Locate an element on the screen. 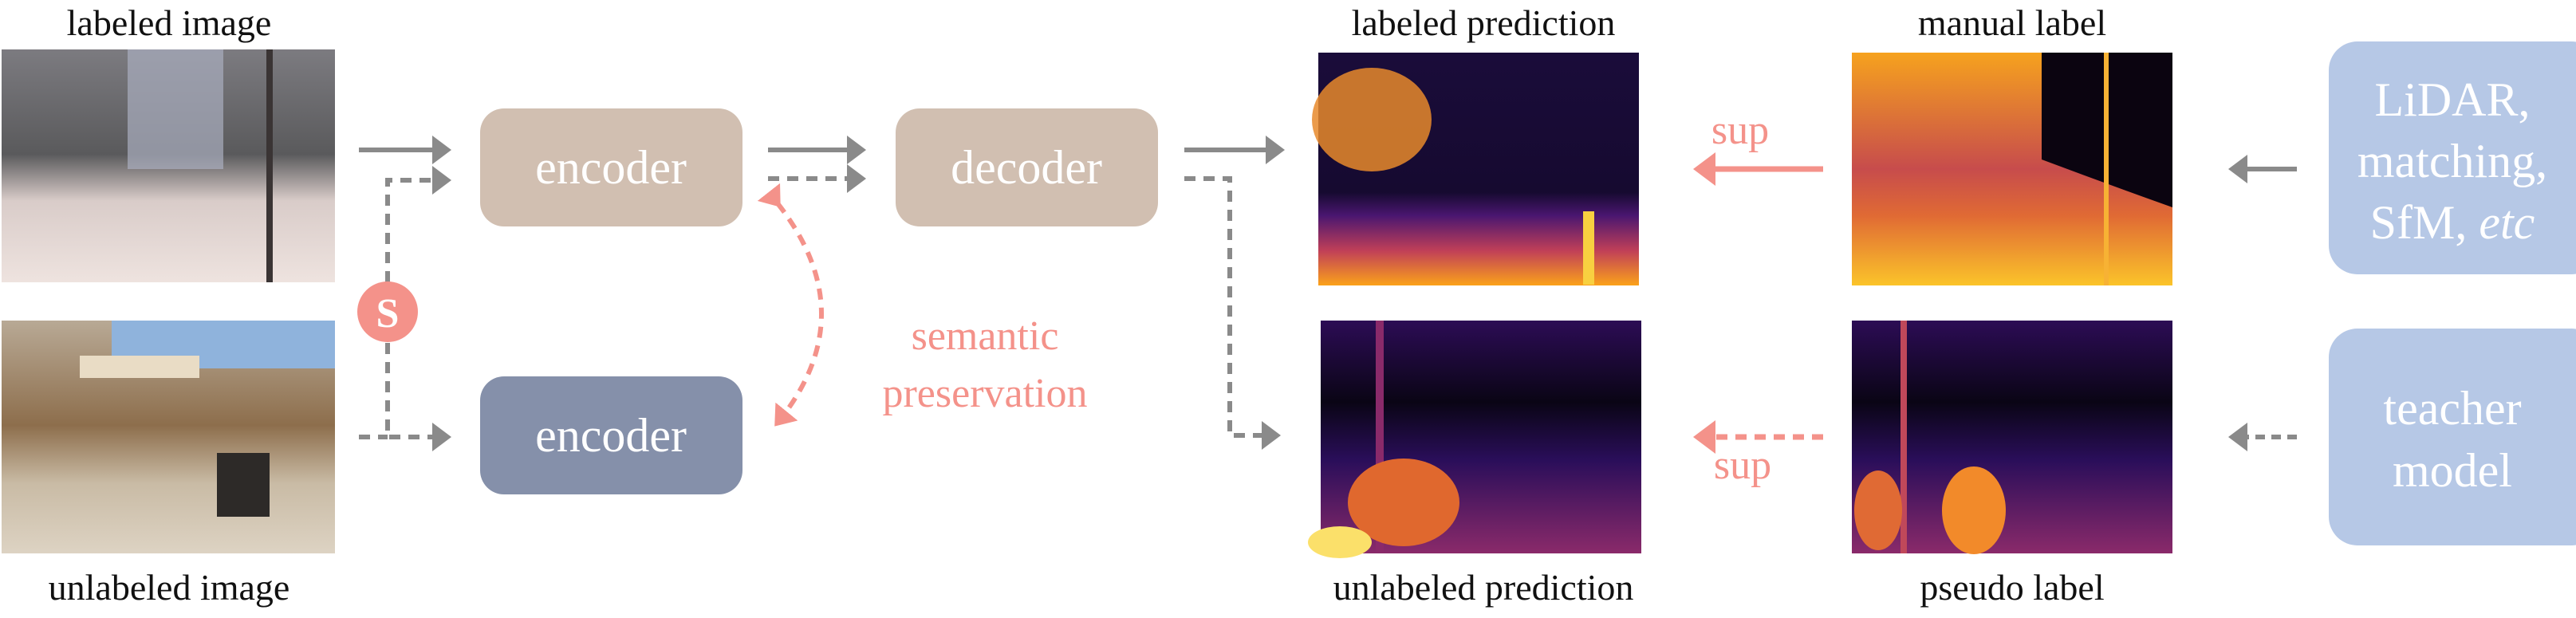 This screenshot has height=618, width=2576. sources-line3-a: SfM, is located at coordinates (2424, 222).